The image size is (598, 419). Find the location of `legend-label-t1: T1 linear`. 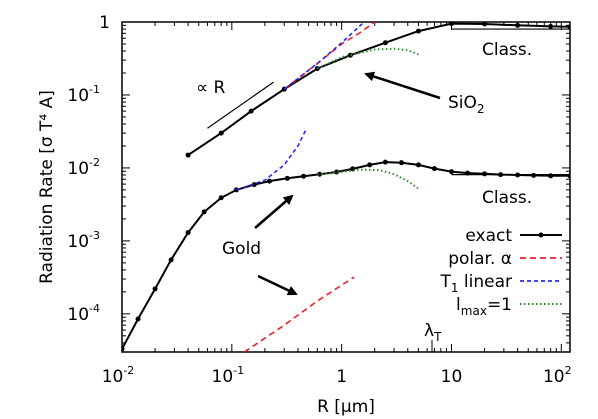

legend-label-t1: T1 linear is located at coordinates (475, 283).